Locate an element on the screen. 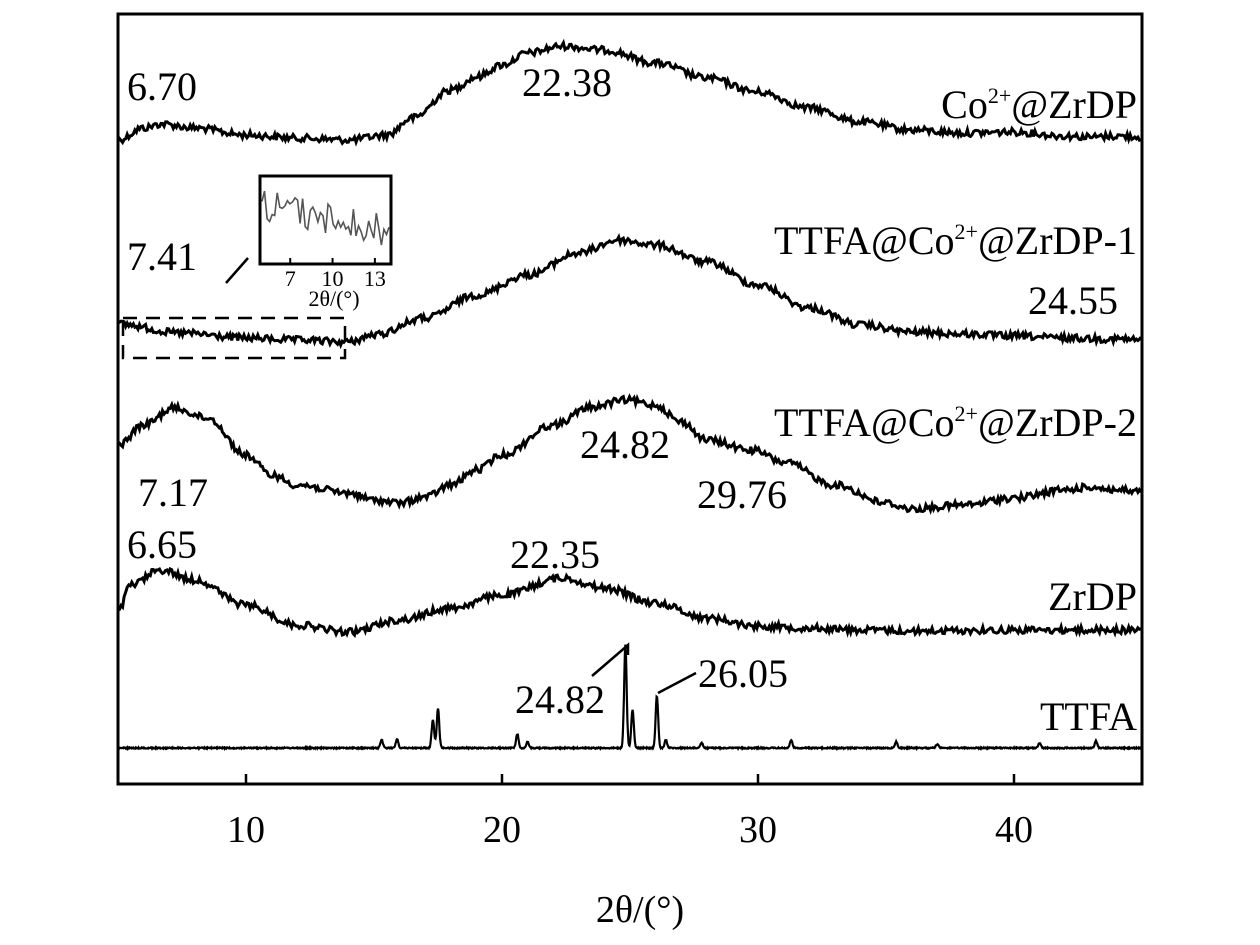 This screenshot has width=1260, height=945. peak-label-ttfa2-2976: 29.76 is located at coordinates (742, 494).